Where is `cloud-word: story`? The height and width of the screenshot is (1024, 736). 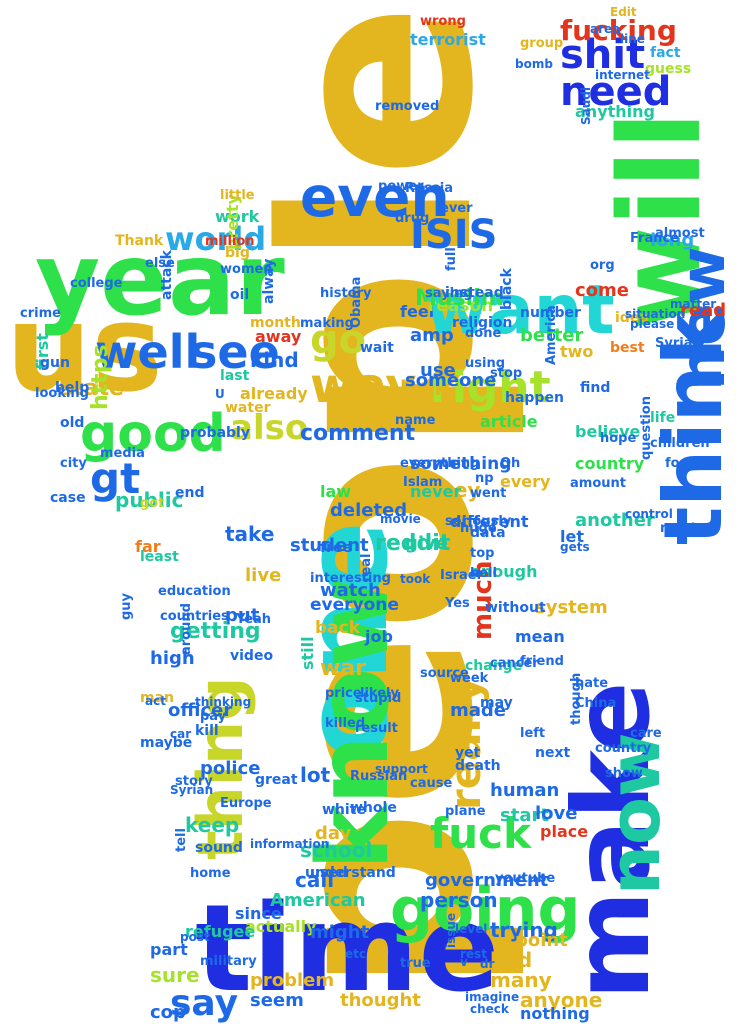
cloud-word: story is located at coordinates (194, 781).